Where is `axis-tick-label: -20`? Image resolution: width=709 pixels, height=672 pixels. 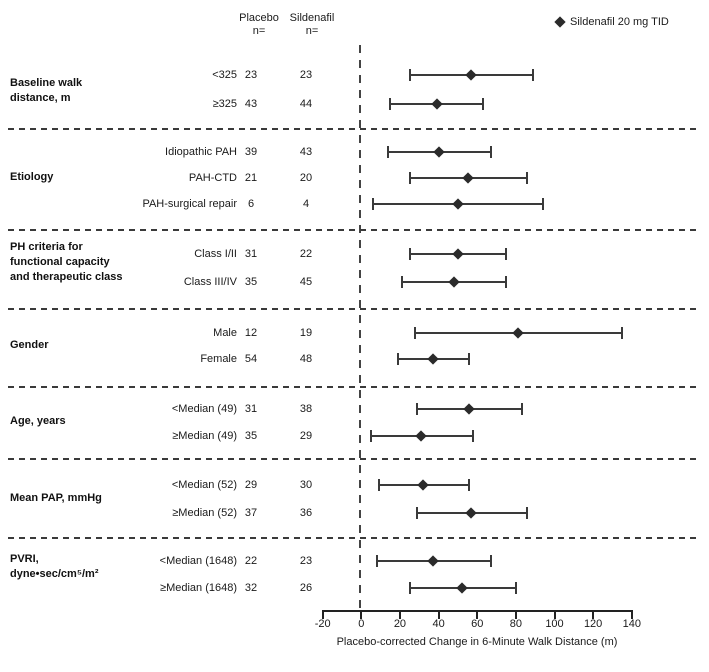
axis-tick-label: -20 is located at coordinates (322, 624).